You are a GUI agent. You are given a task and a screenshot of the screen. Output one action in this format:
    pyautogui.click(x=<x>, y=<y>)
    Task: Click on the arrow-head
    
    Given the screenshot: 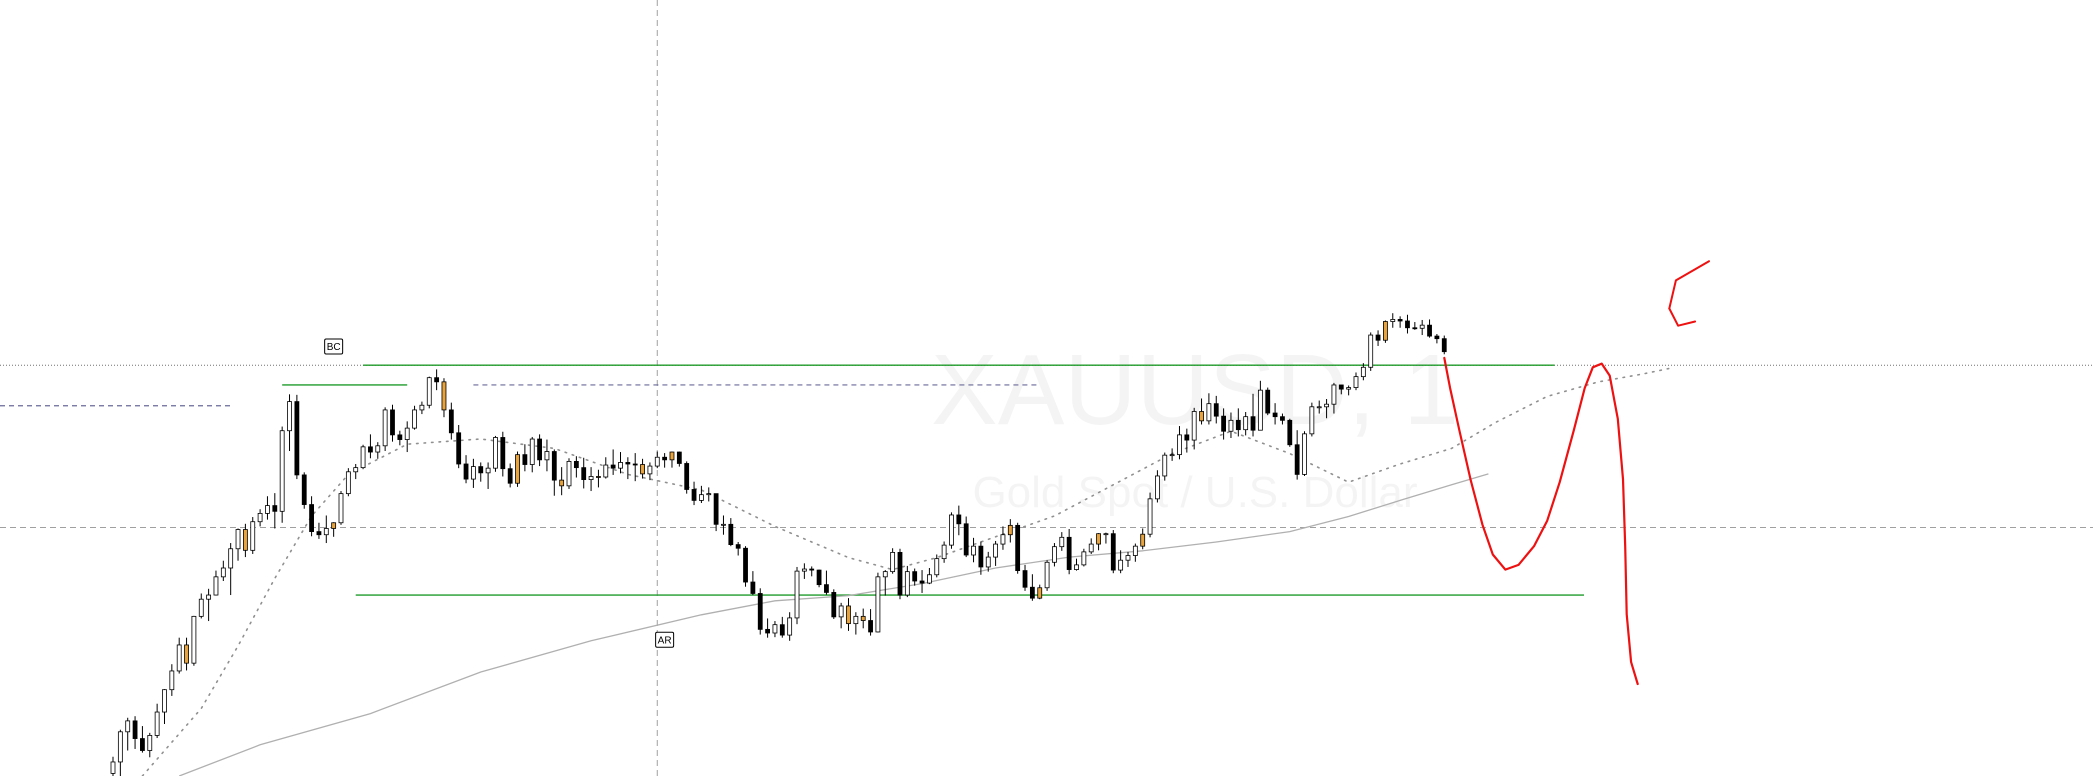 What is the action you would take?
    pyautogui.click(x=1682, y=317)
    